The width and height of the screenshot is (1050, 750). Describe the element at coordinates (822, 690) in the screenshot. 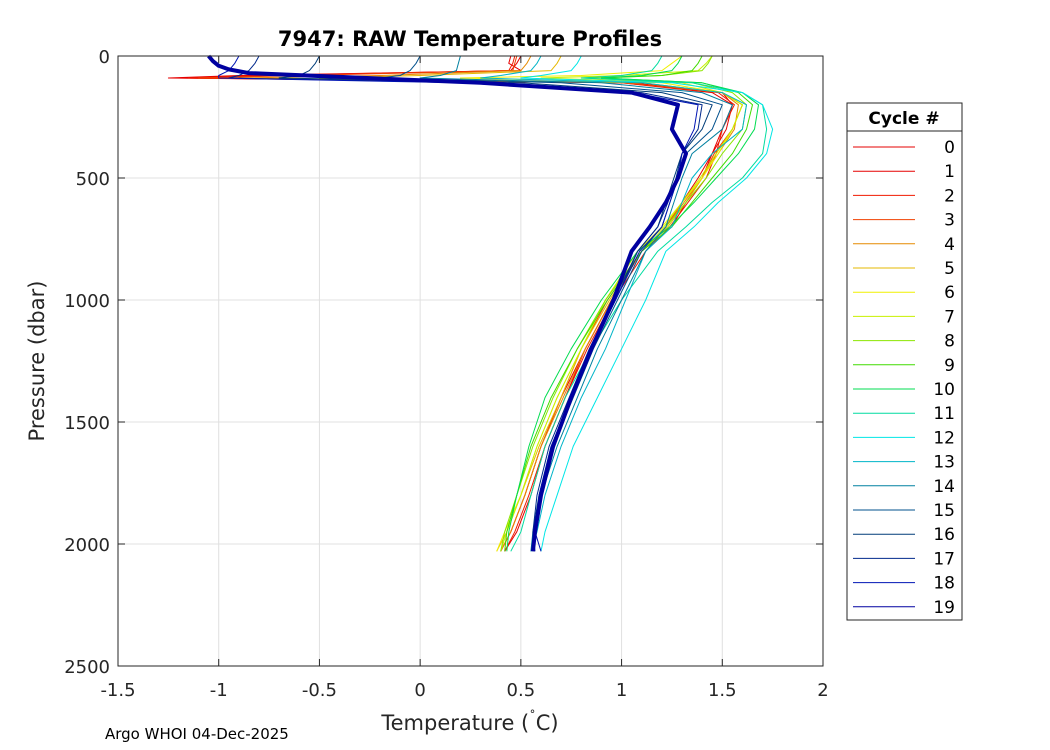

I see `x-tick-label: 2` at that location.